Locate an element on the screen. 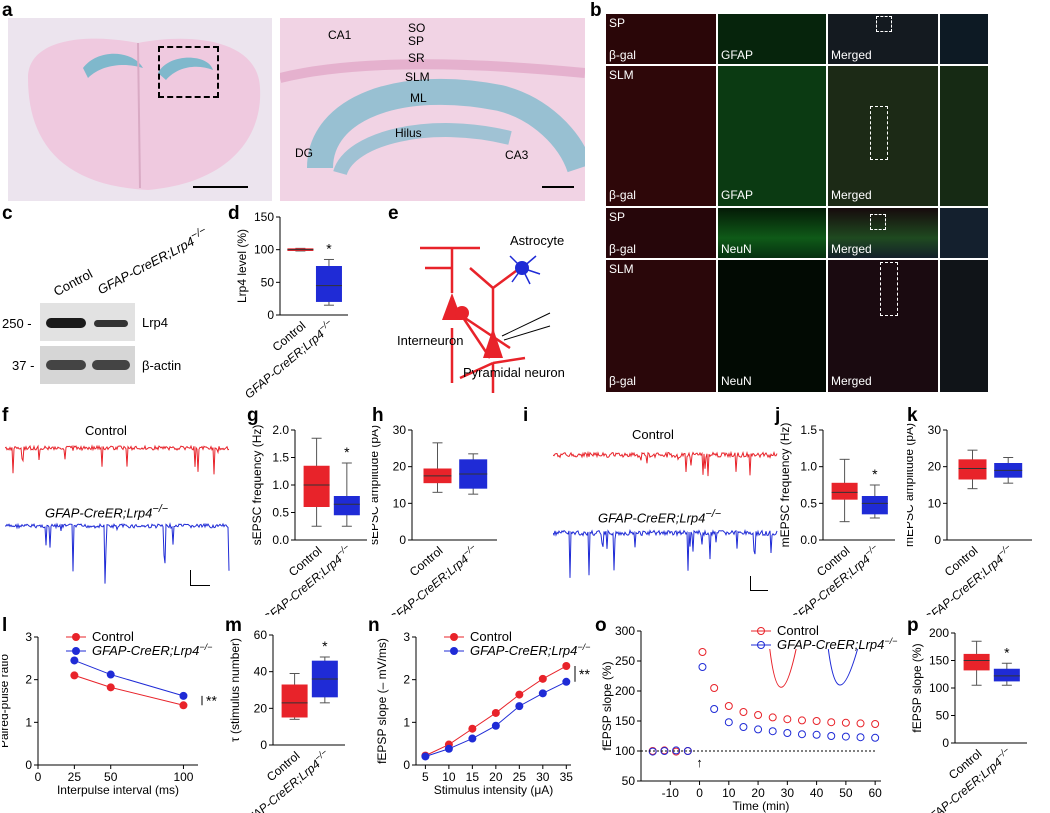 The width and height of the screenshot is (1050, 813). panel-label-b: b is located at coordinates (596, 10).